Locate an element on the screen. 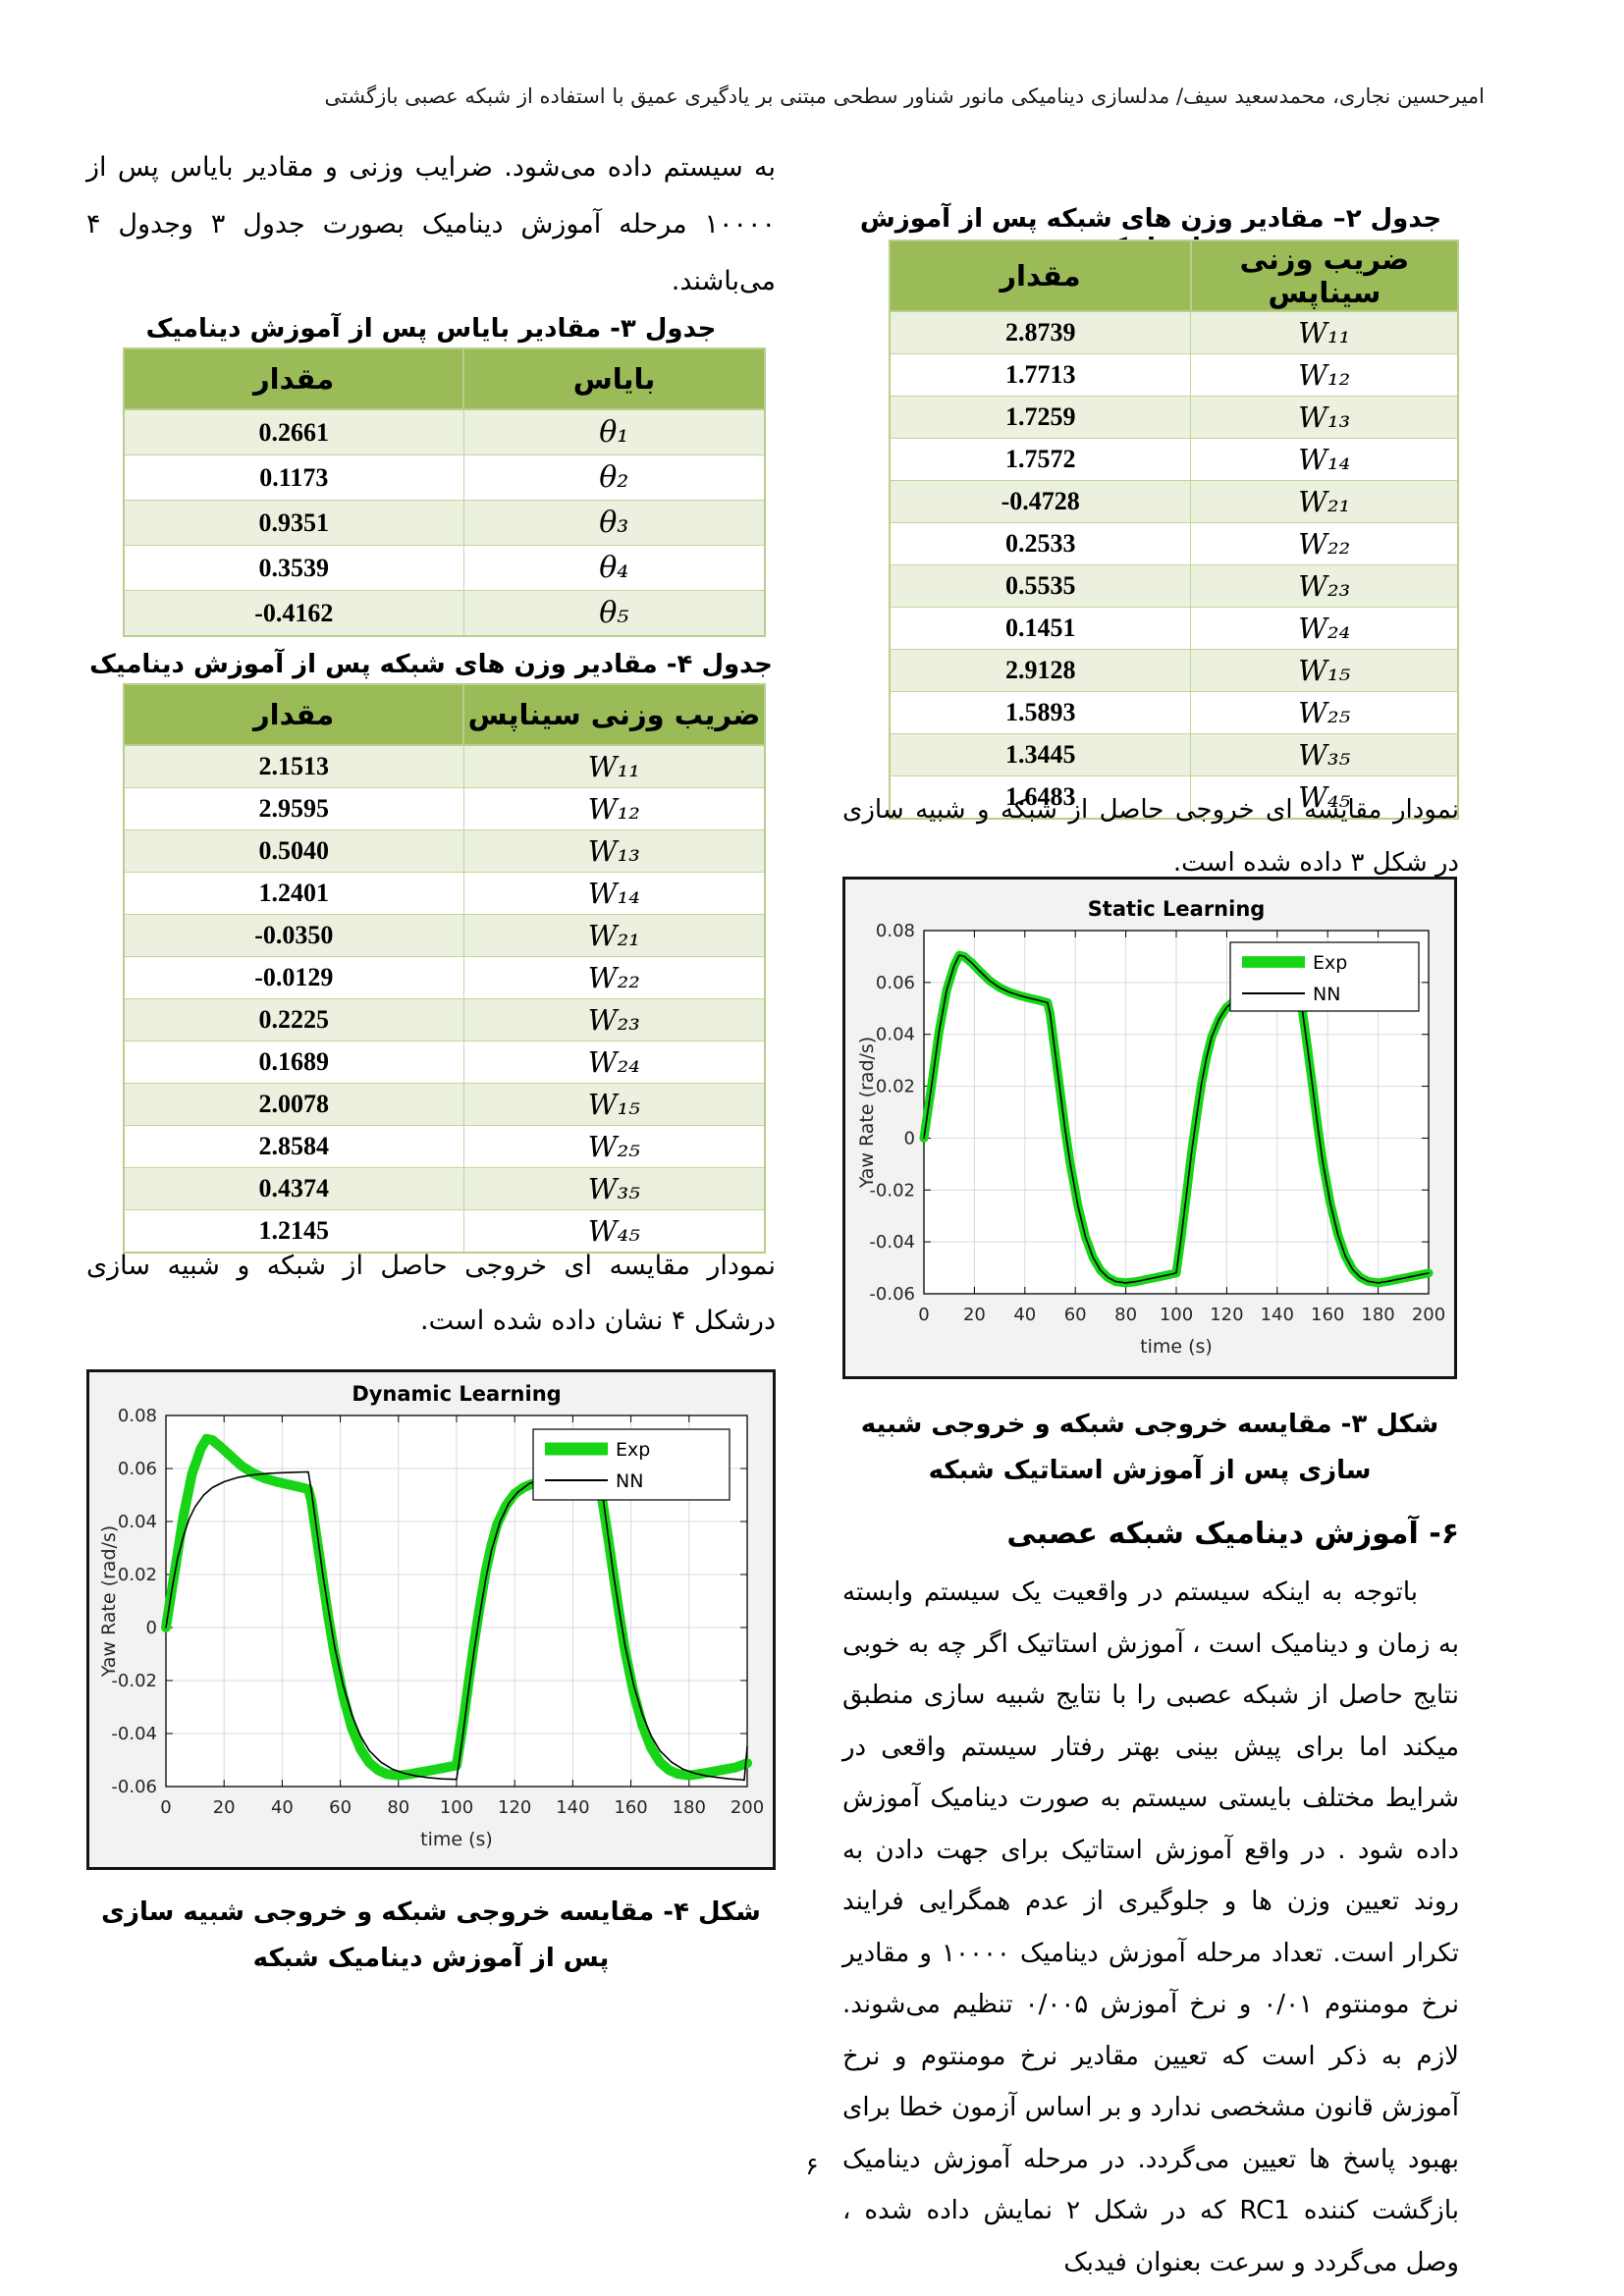 Image resolution: width=1624 pixels, height=2296 pixels. symbol-cell: θ₄ is located at coordinates (614, 568).